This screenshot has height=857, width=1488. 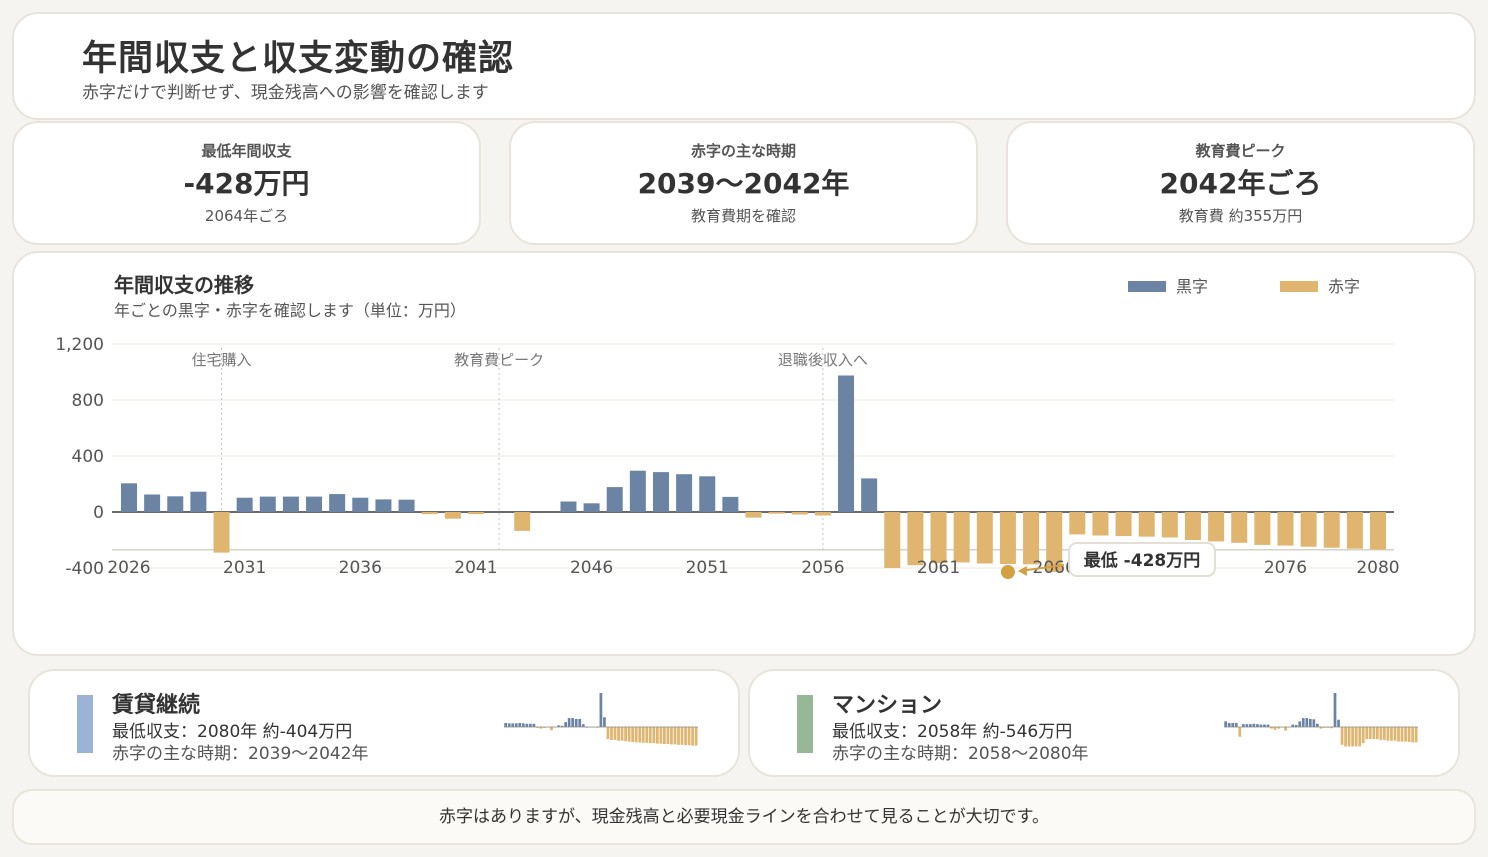 I want to click on bar-2039, so click(x=429, y=513).